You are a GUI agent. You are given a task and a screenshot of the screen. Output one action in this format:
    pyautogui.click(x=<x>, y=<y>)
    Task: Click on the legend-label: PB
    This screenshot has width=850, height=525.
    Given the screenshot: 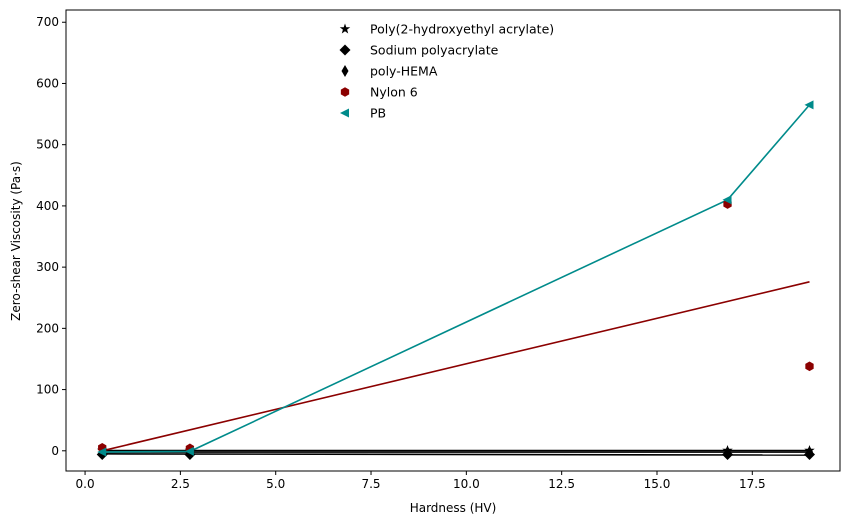 What is the action you would take?
    pyautogui.click(x=378, y=113)
    